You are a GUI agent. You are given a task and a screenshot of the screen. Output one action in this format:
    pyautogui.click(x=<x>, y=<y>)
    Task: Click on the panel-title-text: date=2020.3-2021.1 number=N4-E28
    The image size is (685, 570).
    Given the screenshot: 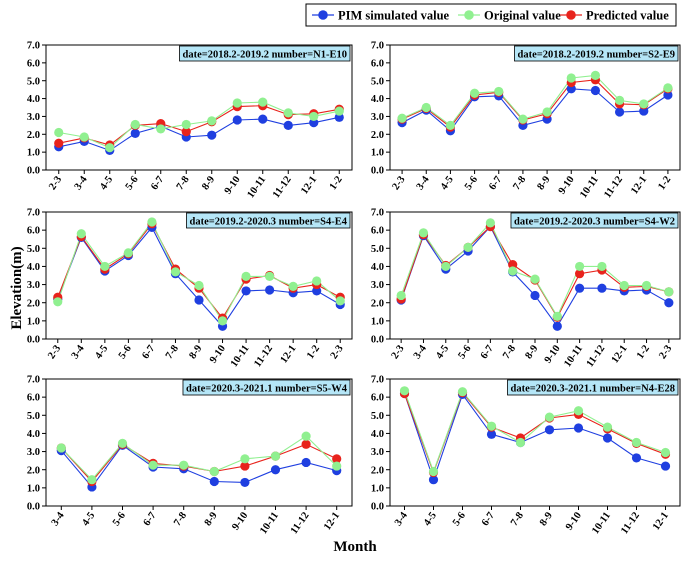 What is the action you would take?
    pyautogui.click(x=592, y=389)
    